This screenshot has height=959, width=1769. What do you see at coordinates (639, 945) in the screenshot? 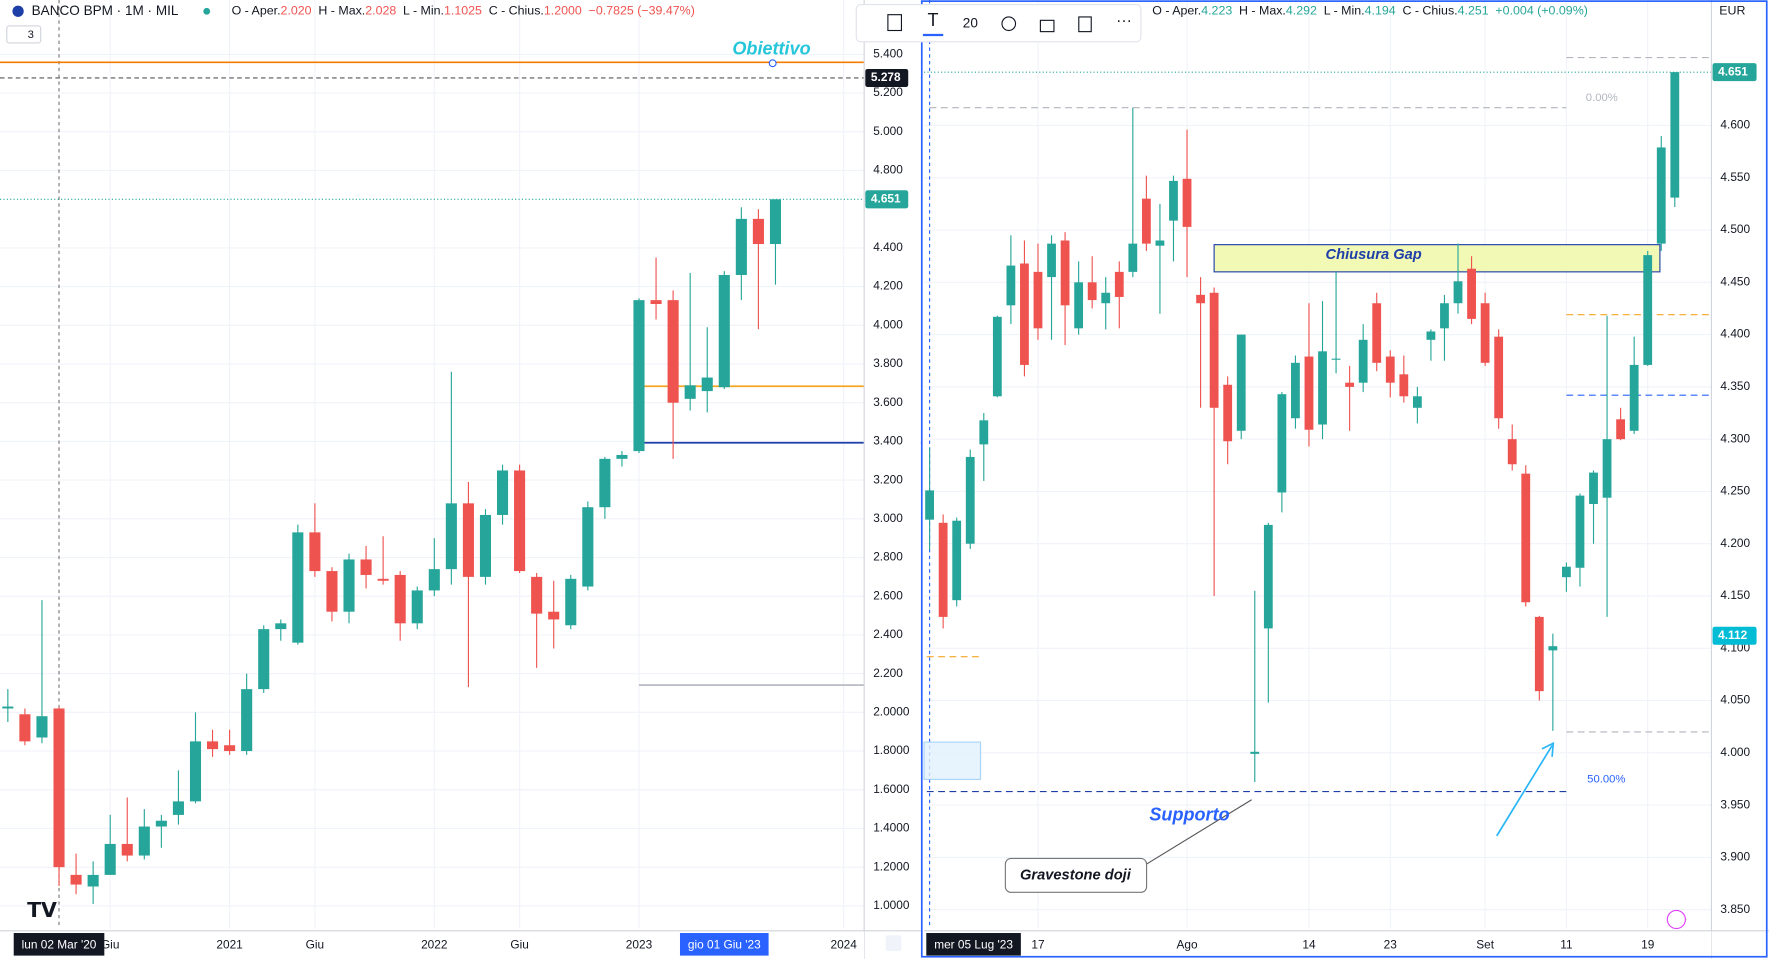
I see `x-tick-label: 2023` at bounding box center [639, 945].